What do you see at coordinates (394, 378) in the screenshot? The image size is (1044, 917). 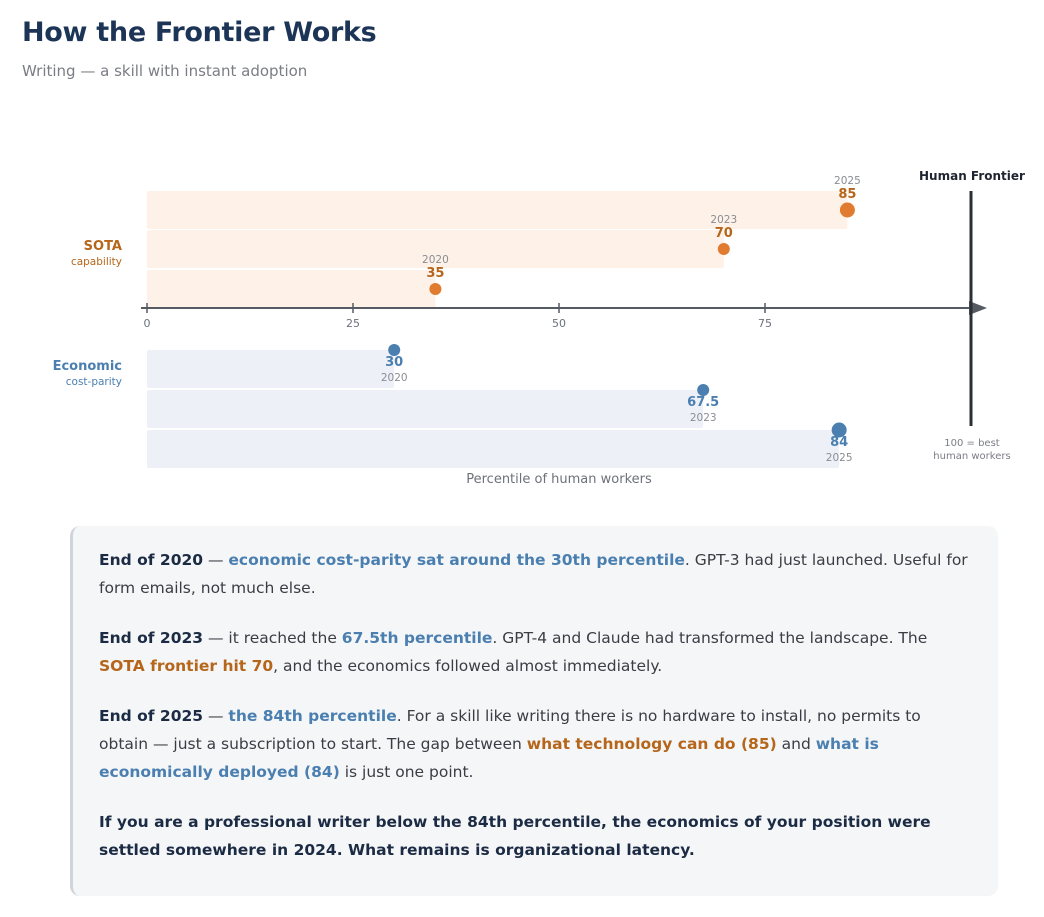 I see `economic-point-year-2020: 2020` at bounding box center [394, 378].